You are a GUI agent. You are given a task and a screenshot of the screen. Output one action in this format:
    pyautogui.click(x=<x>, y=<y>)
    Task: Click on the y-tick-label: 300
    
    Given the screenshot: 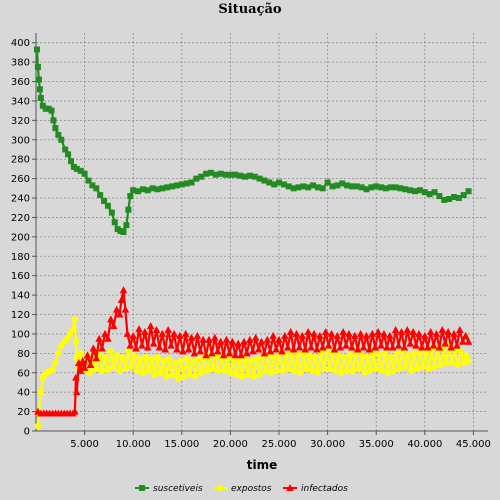 What is the action you would take?
    pyautogui.click(x=20, y=140)
    